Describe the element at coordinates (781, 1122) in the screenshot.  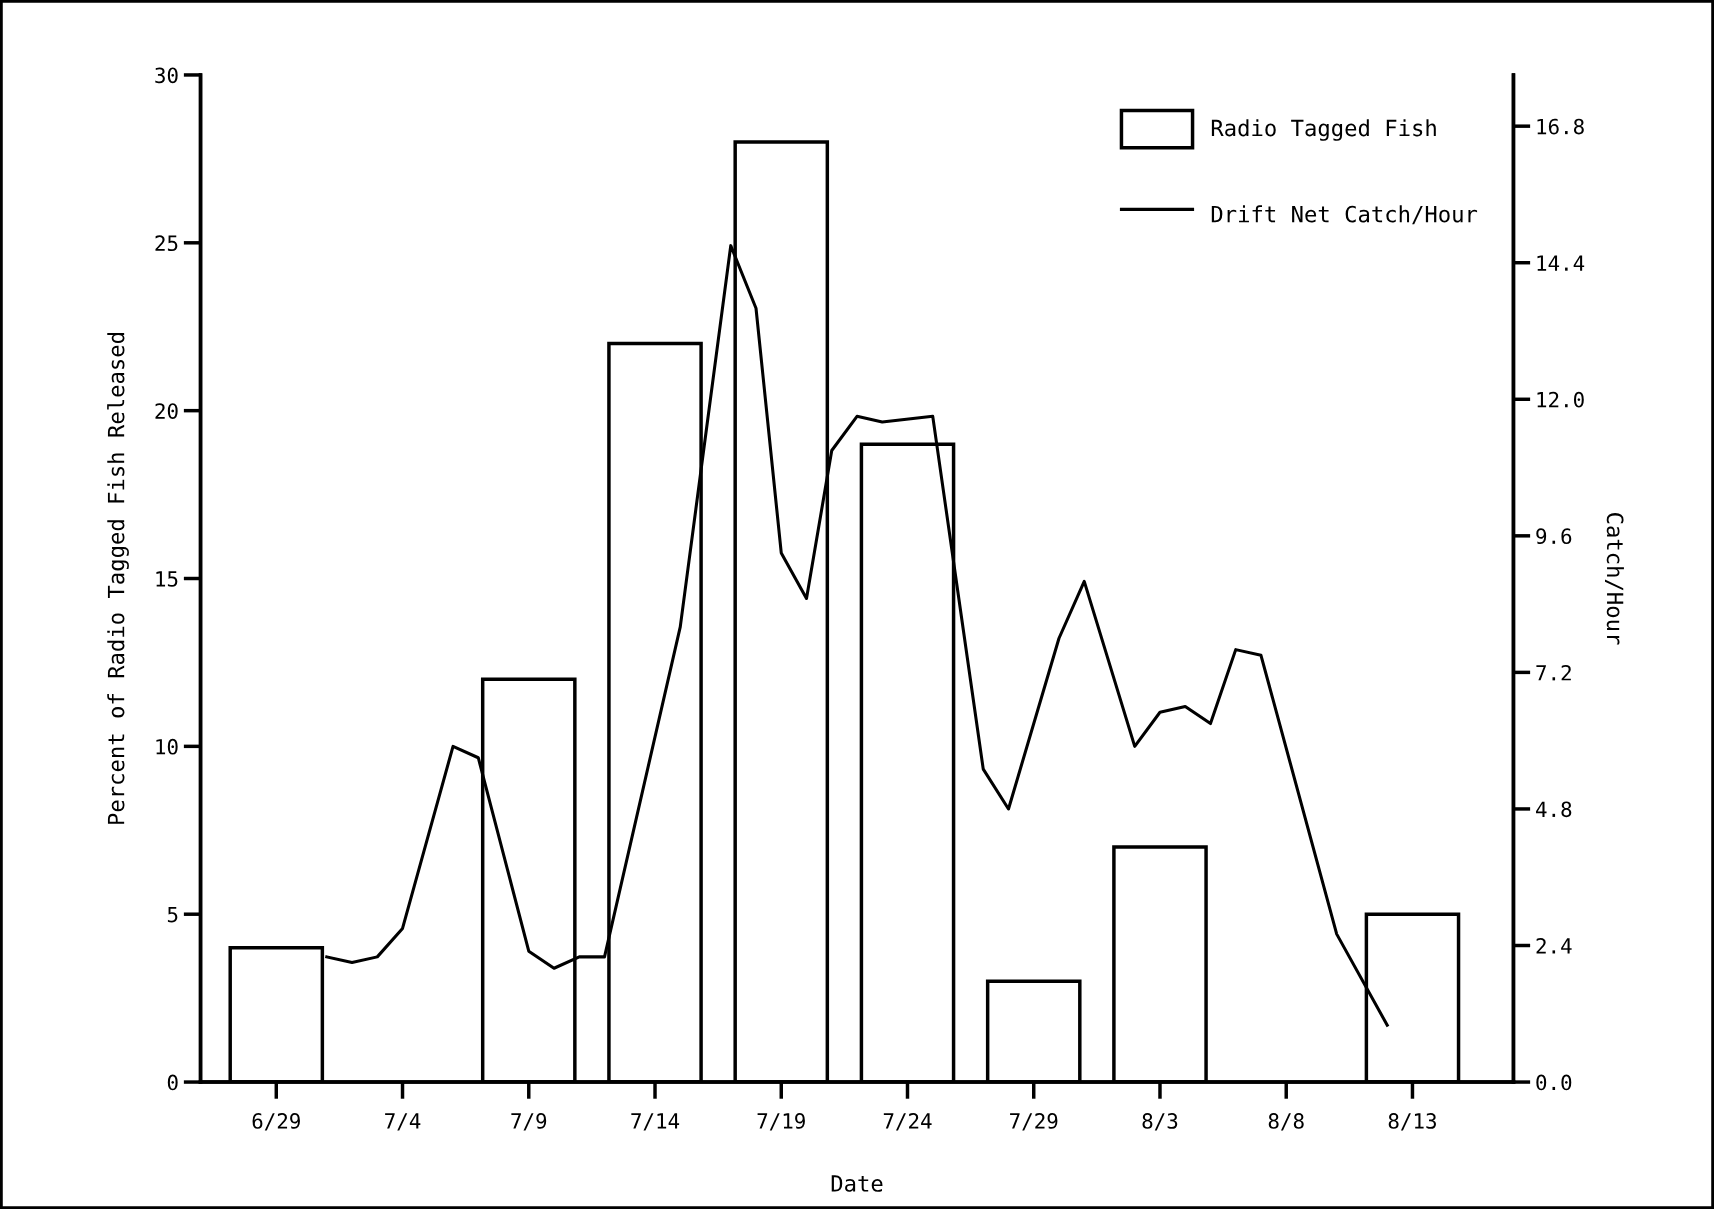
I see `x-tick-label: 7/19` at that location.